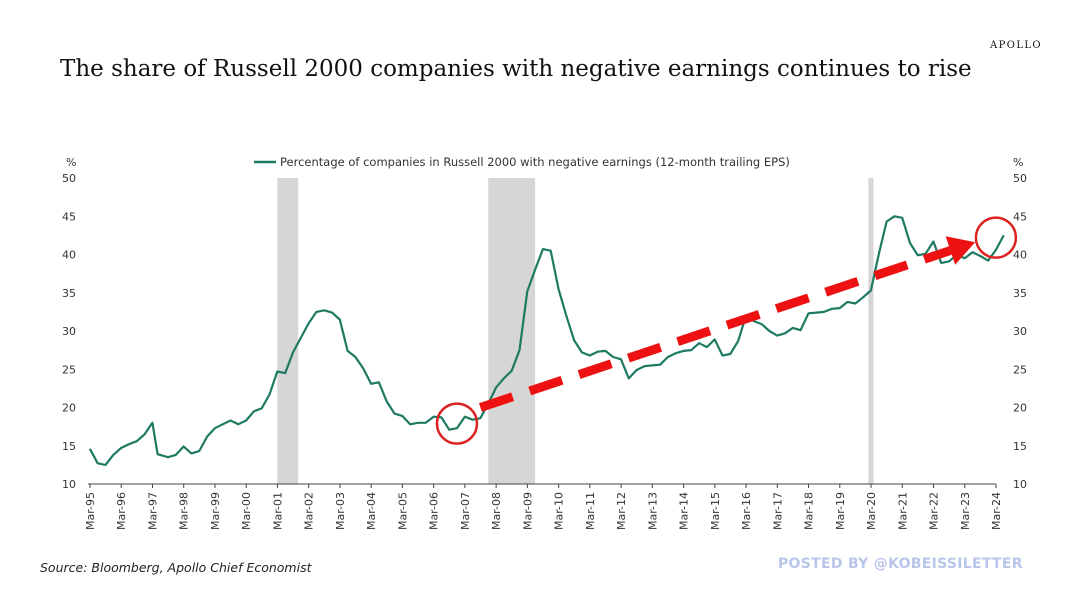  What do you see at coordinates (621, 511) in the screenshot?
I see `x-tick-label: Mar-12` at bounding box center [621, 511].